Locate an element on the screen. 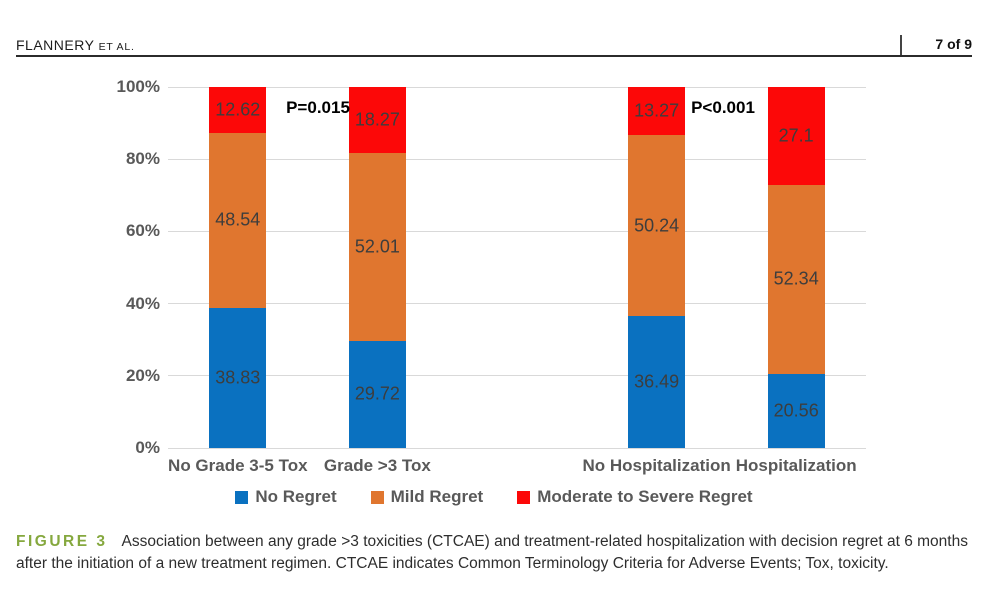 This screenshot has width=988, height=595. running-head: FLANNERY ET AL. is located at coordinates (75, 45).